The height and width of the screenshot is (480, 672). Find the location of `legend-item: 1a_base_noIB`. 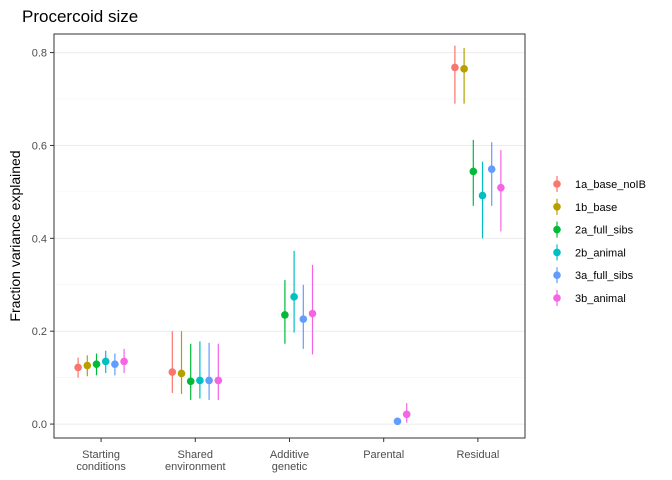

legend-item: 1a_base_noIB is located at coordinates (599, 184).